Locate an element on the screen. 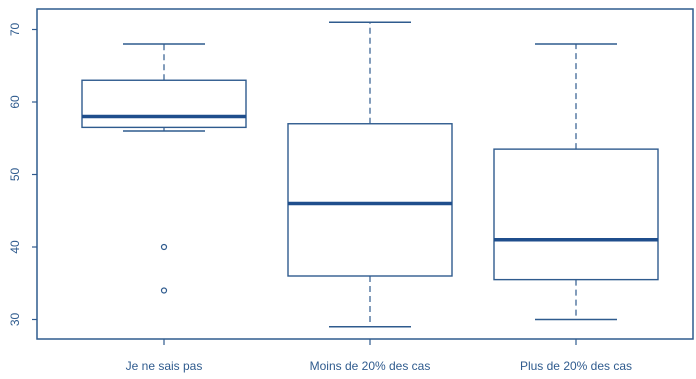  y-tick-label-40: 40 is located at coordinates (15, 247).